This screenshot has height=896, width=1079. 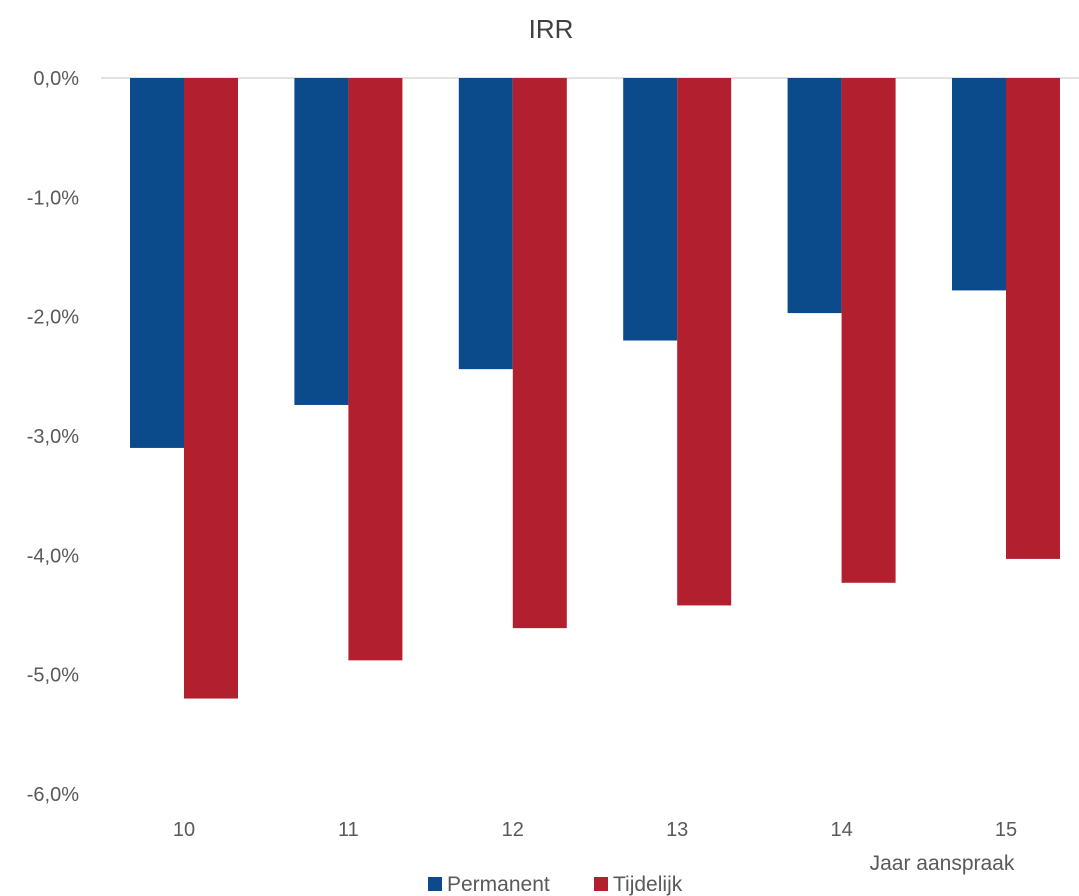 I want to click on x-tick-label: 11, so click(x=348, y=830).